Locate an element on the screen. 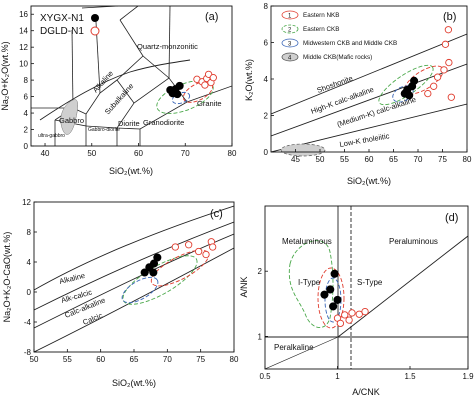  y-axis-label: Na₂O+K₂O-CaO(wt.%) is located at coordinates (7, 277).